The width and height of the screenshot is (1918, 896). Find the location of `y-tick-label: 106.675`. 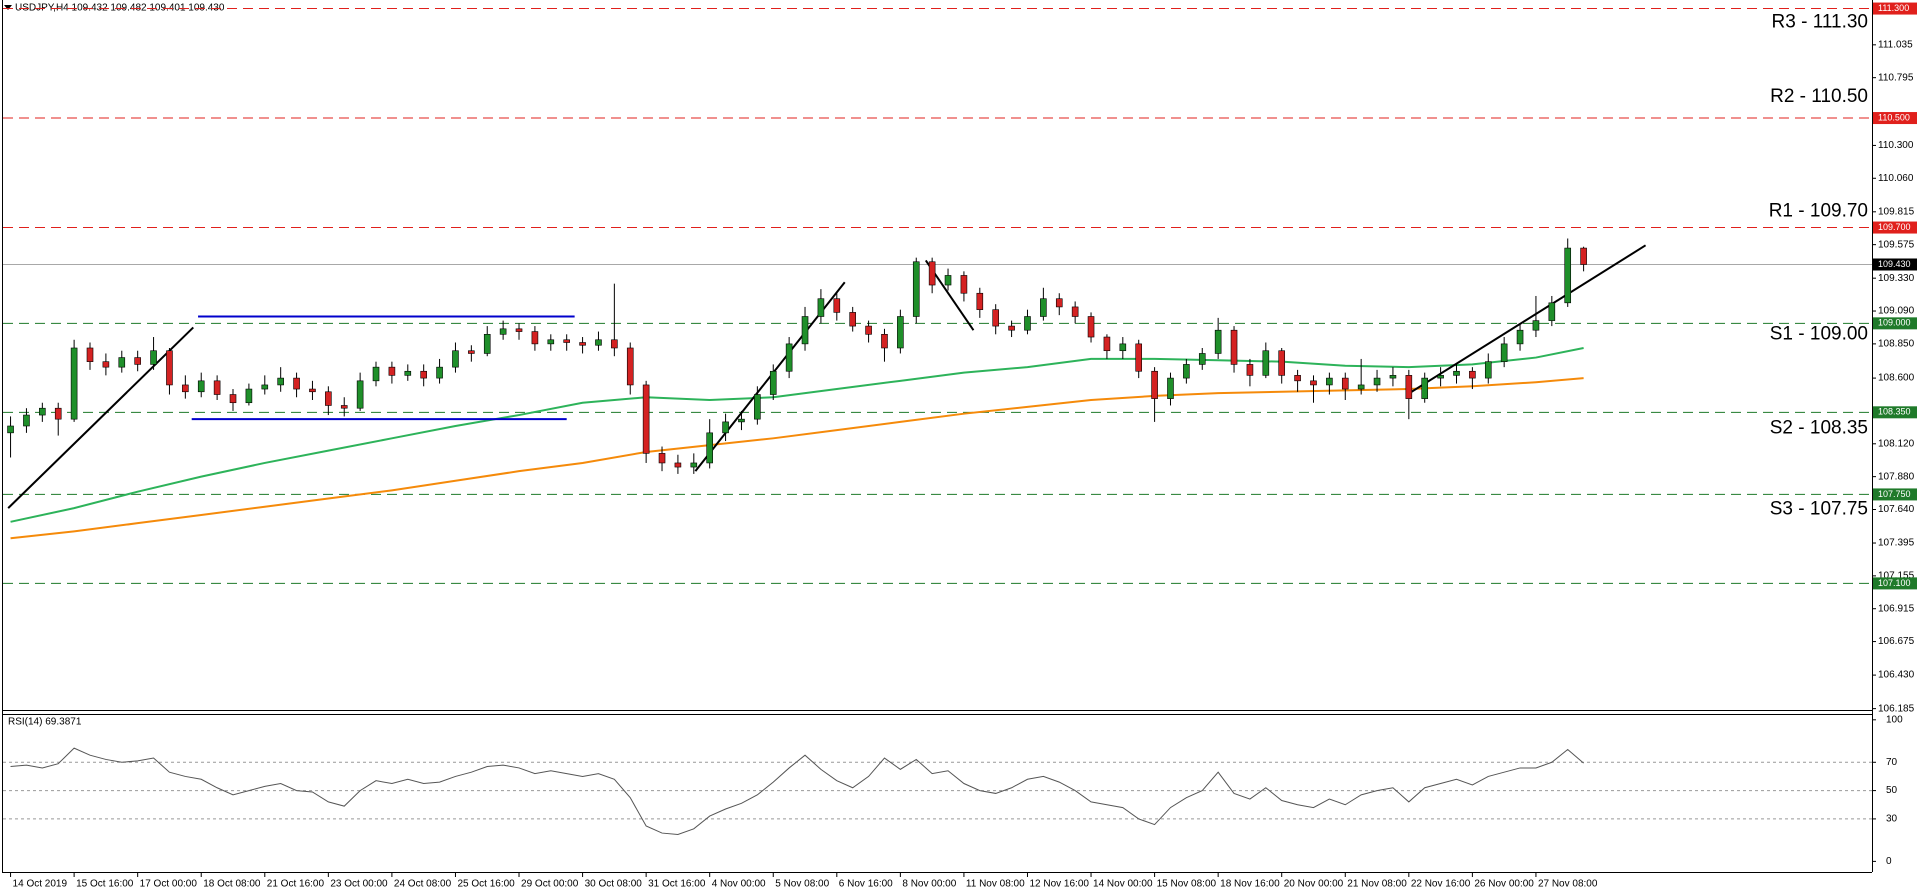

y-tick-label: 106.675 is located at coordinates (1896, 641).